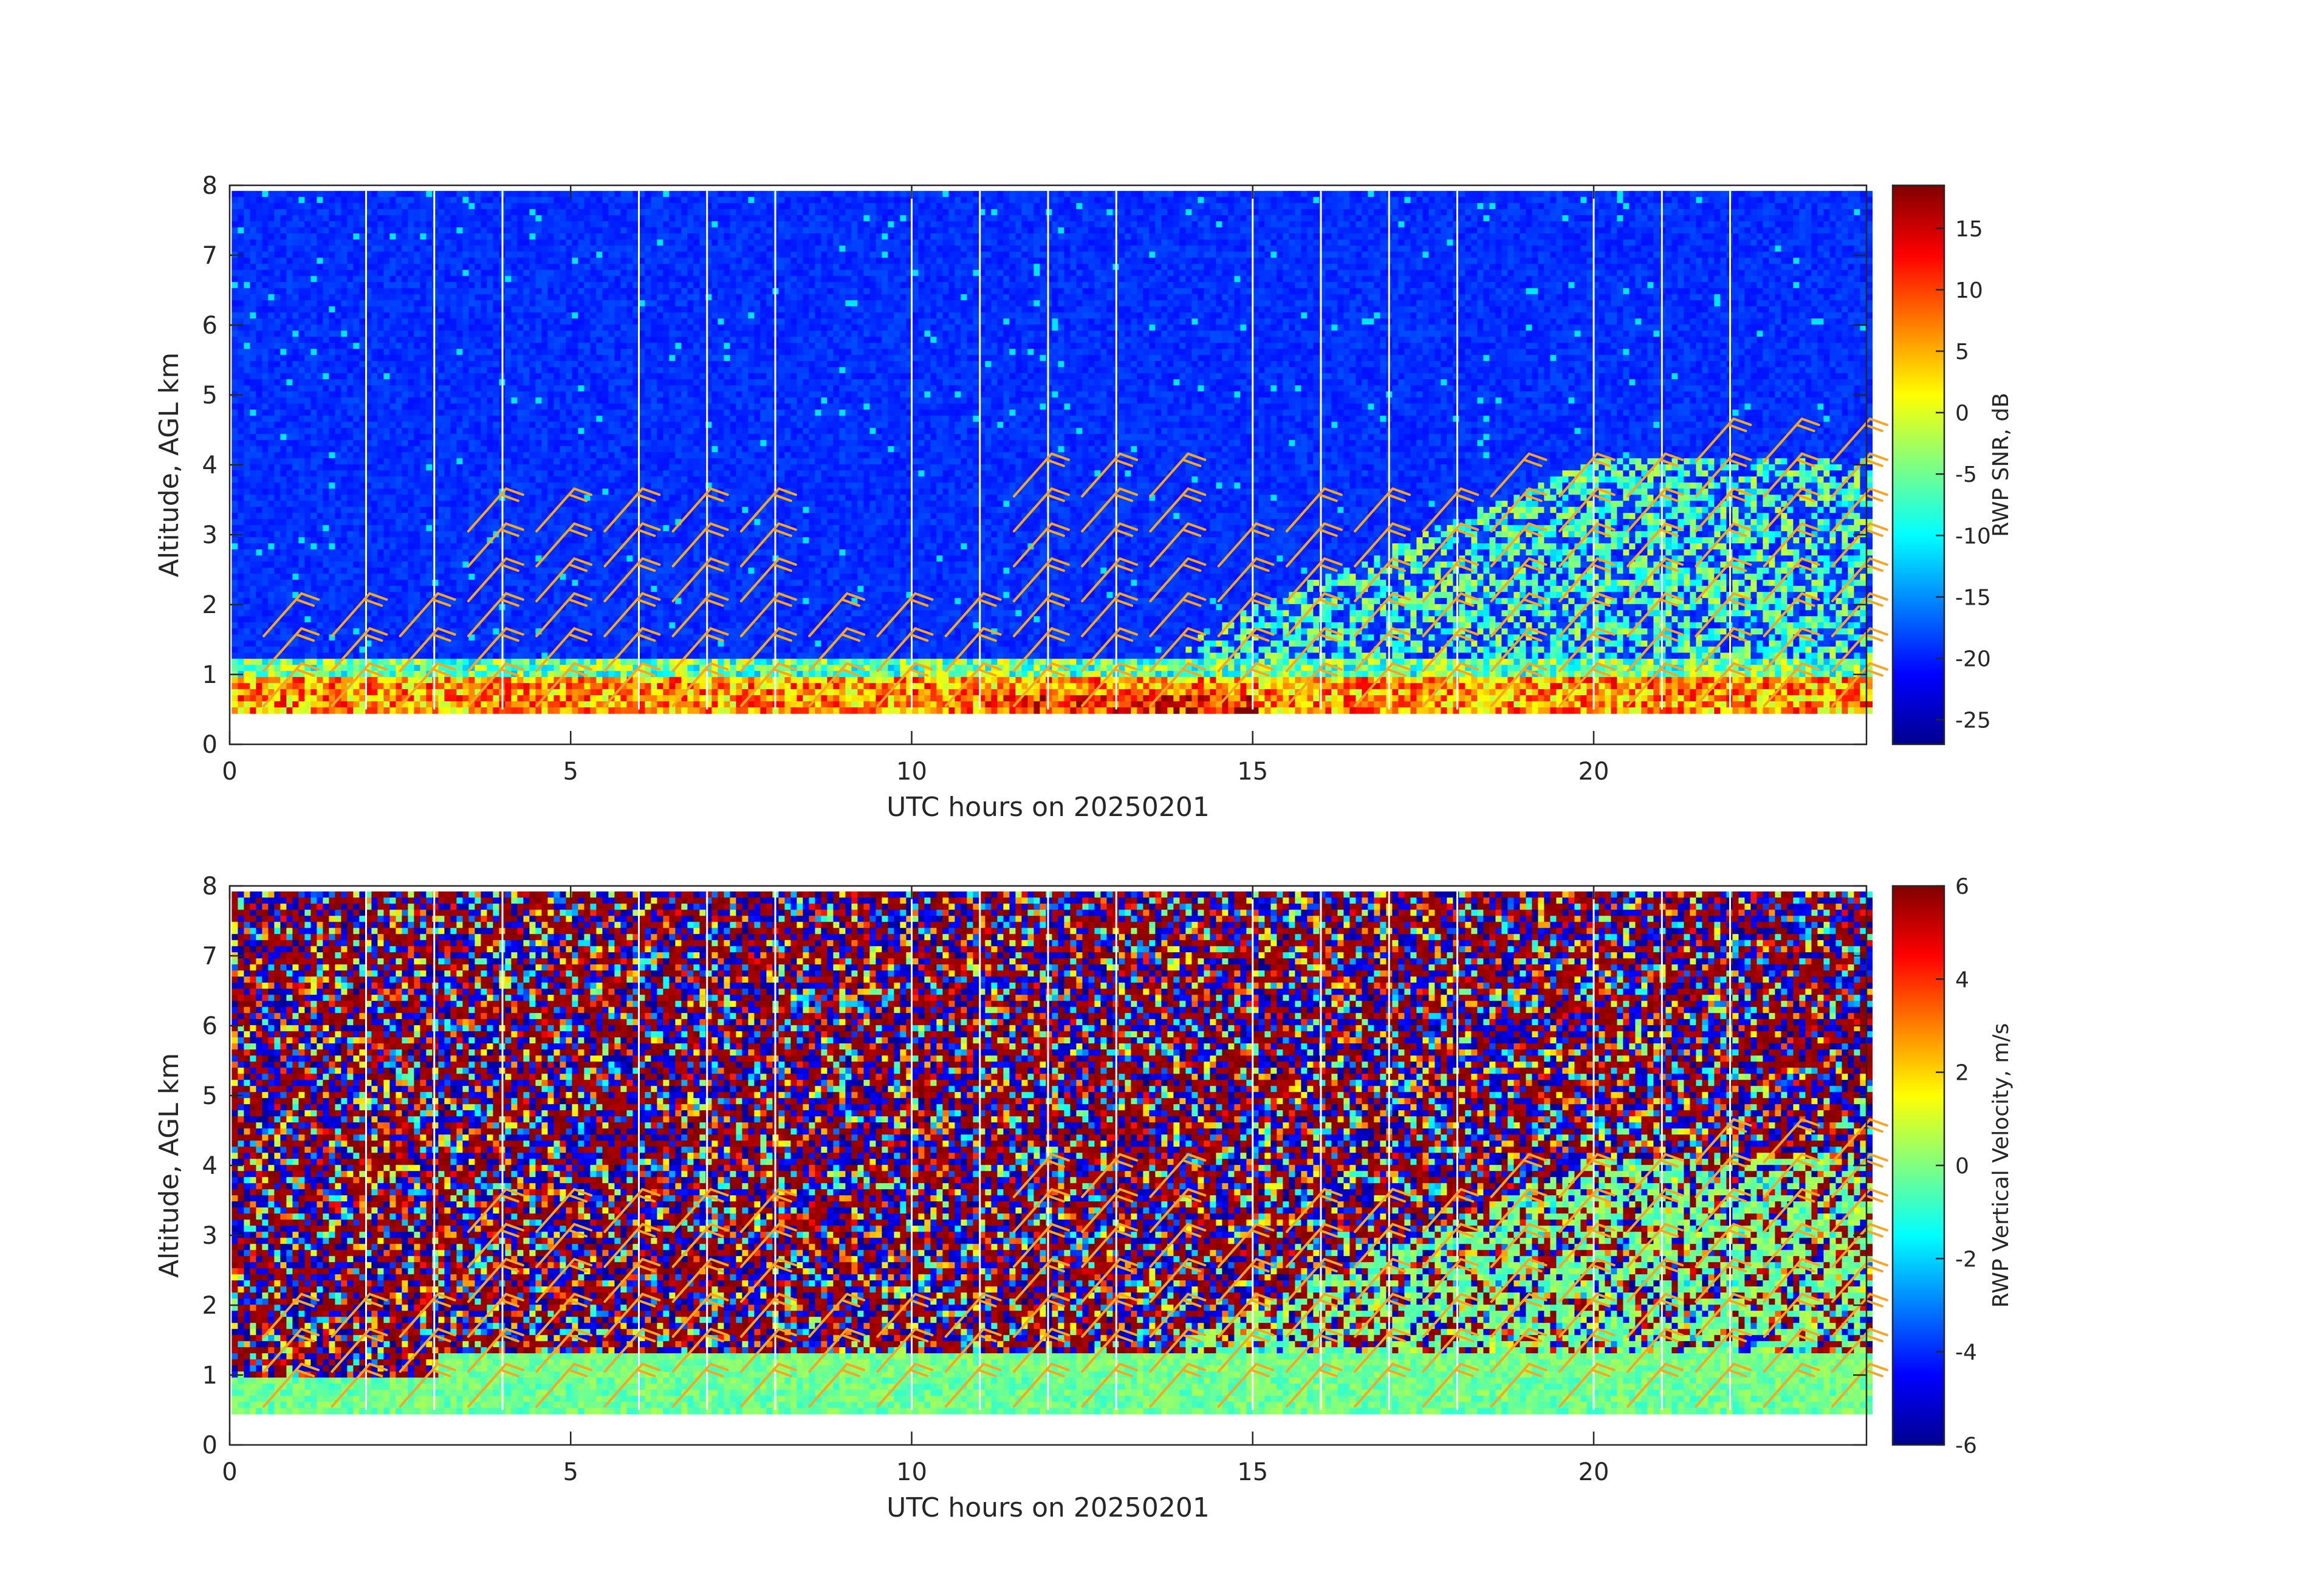  What do you see at coordinates (1962, 352) in the screenshot?
I see `colorbar-tick-label: 5` at bounding box center [1962, 352].